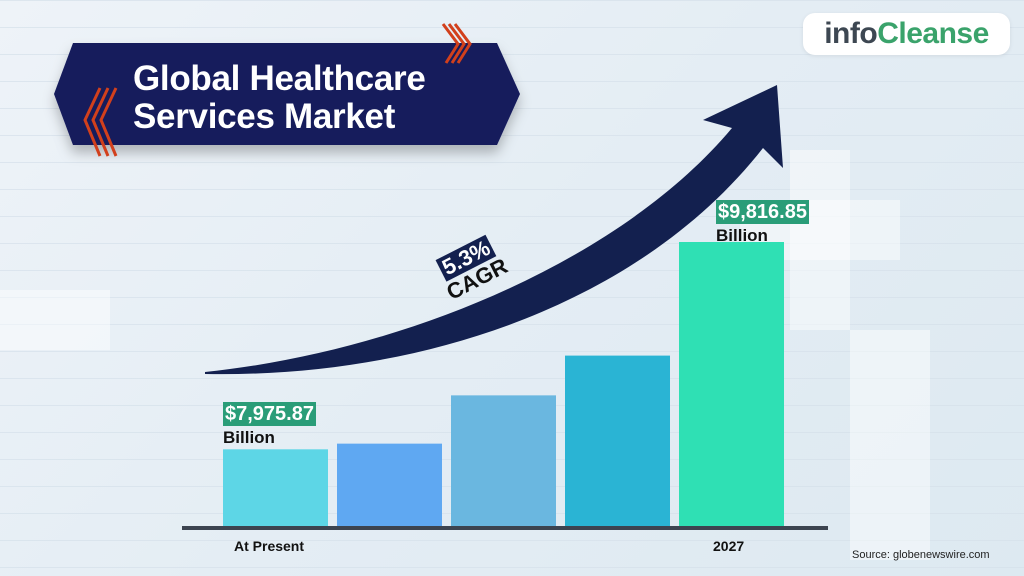 Image resolution: width=1024 pixels, height=576 pixels. Describe the element at coordinates (933, 33) in the screenshot. I see `logo-text-cleanse: Cleanse` at that location.